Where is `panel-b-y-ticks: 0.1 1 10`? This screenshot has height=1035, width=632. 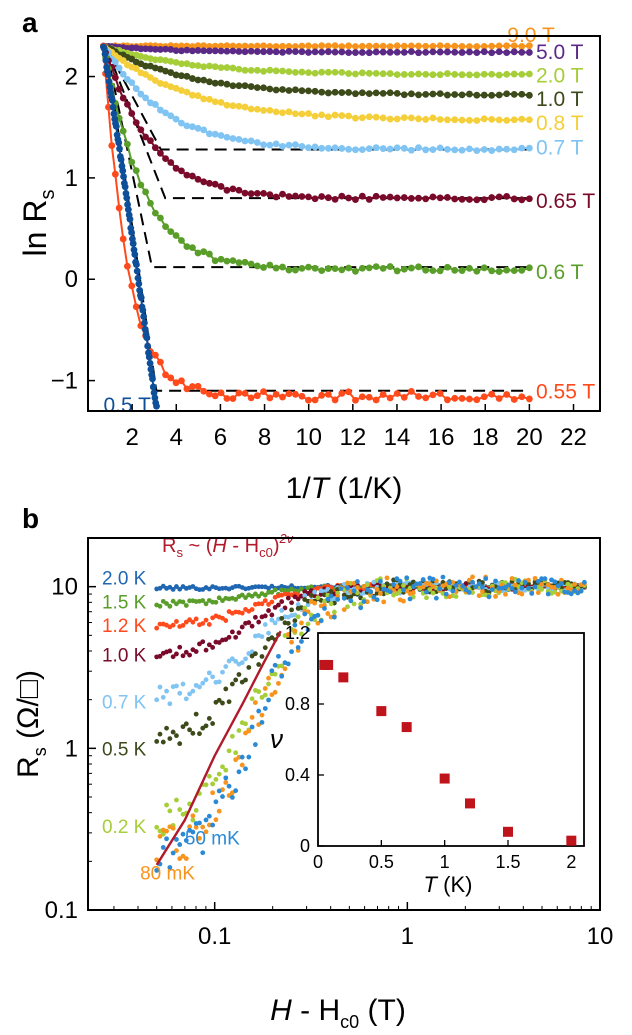
panel-b-y-ticks: 0.1 1 10 is located at coordinates (70, 749).